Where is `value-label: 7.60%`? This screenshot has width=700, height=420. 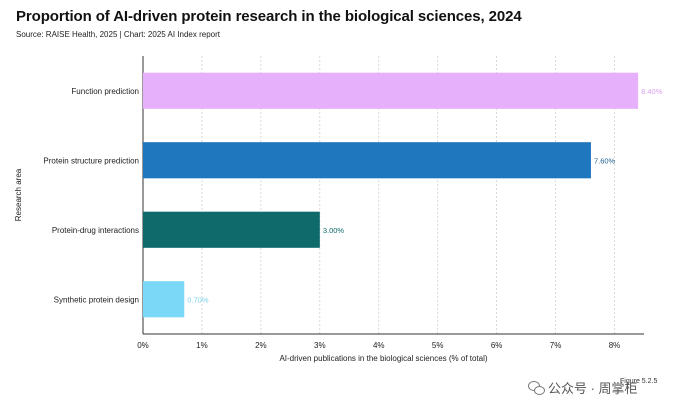
value-label: 7.60% is located at coordinates (605, 160).